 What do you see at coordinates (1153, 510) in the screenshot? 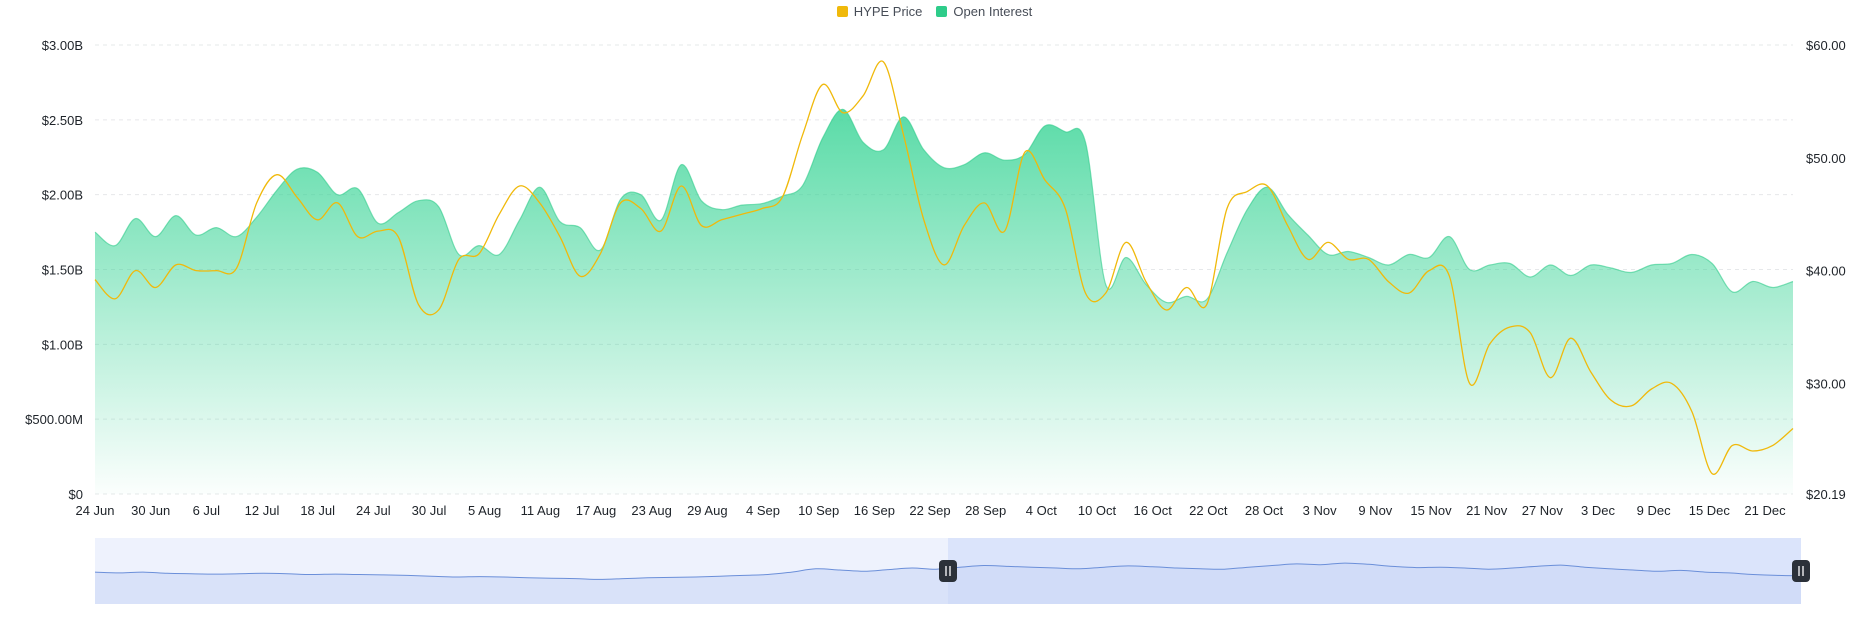
I see `x-tick-label: 16 Oct` at bounding box center [1153, 510].